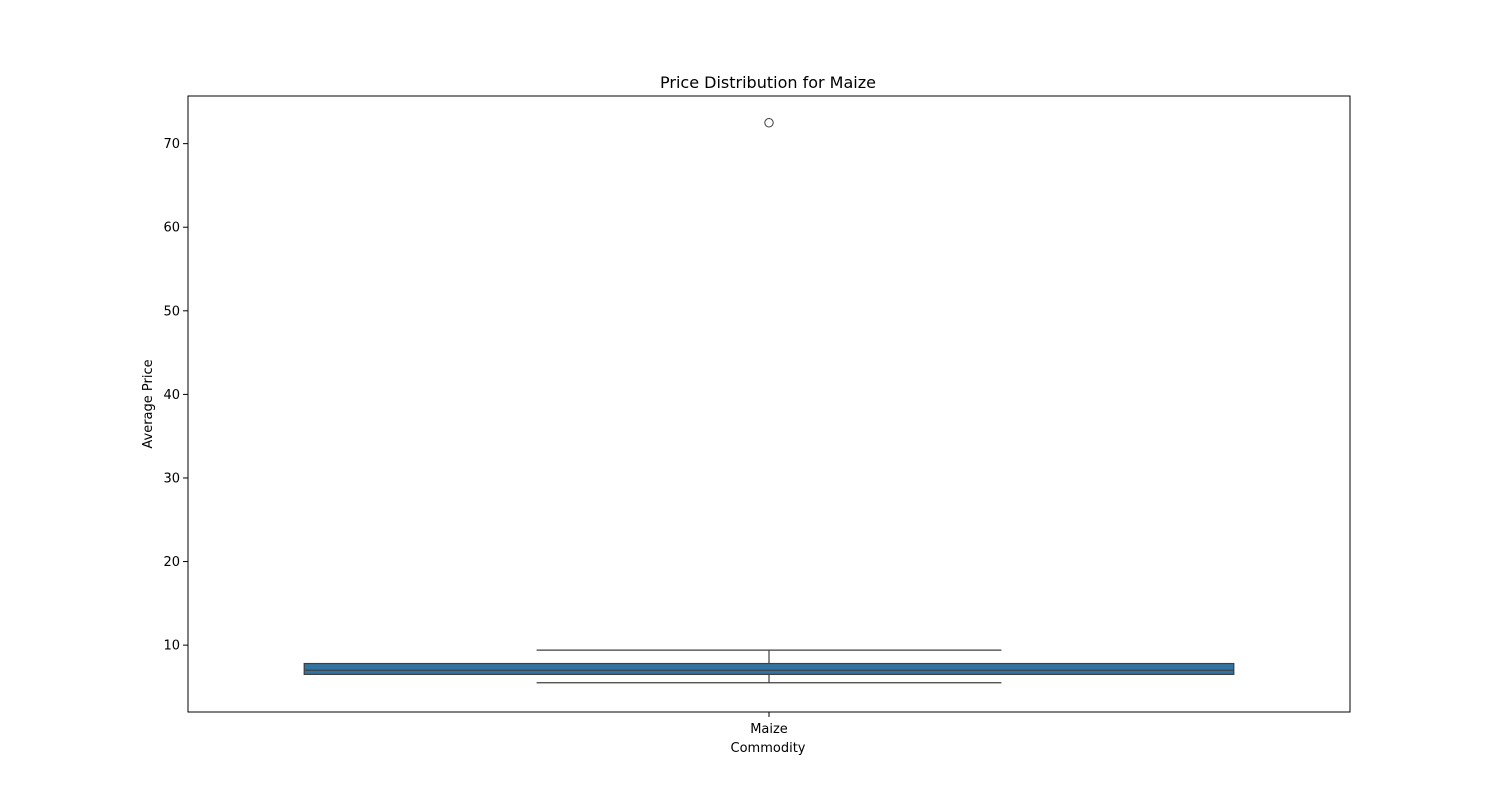 The image size is (1500, 800). I want to click on y-tick-label: 30, so click(171, 478).